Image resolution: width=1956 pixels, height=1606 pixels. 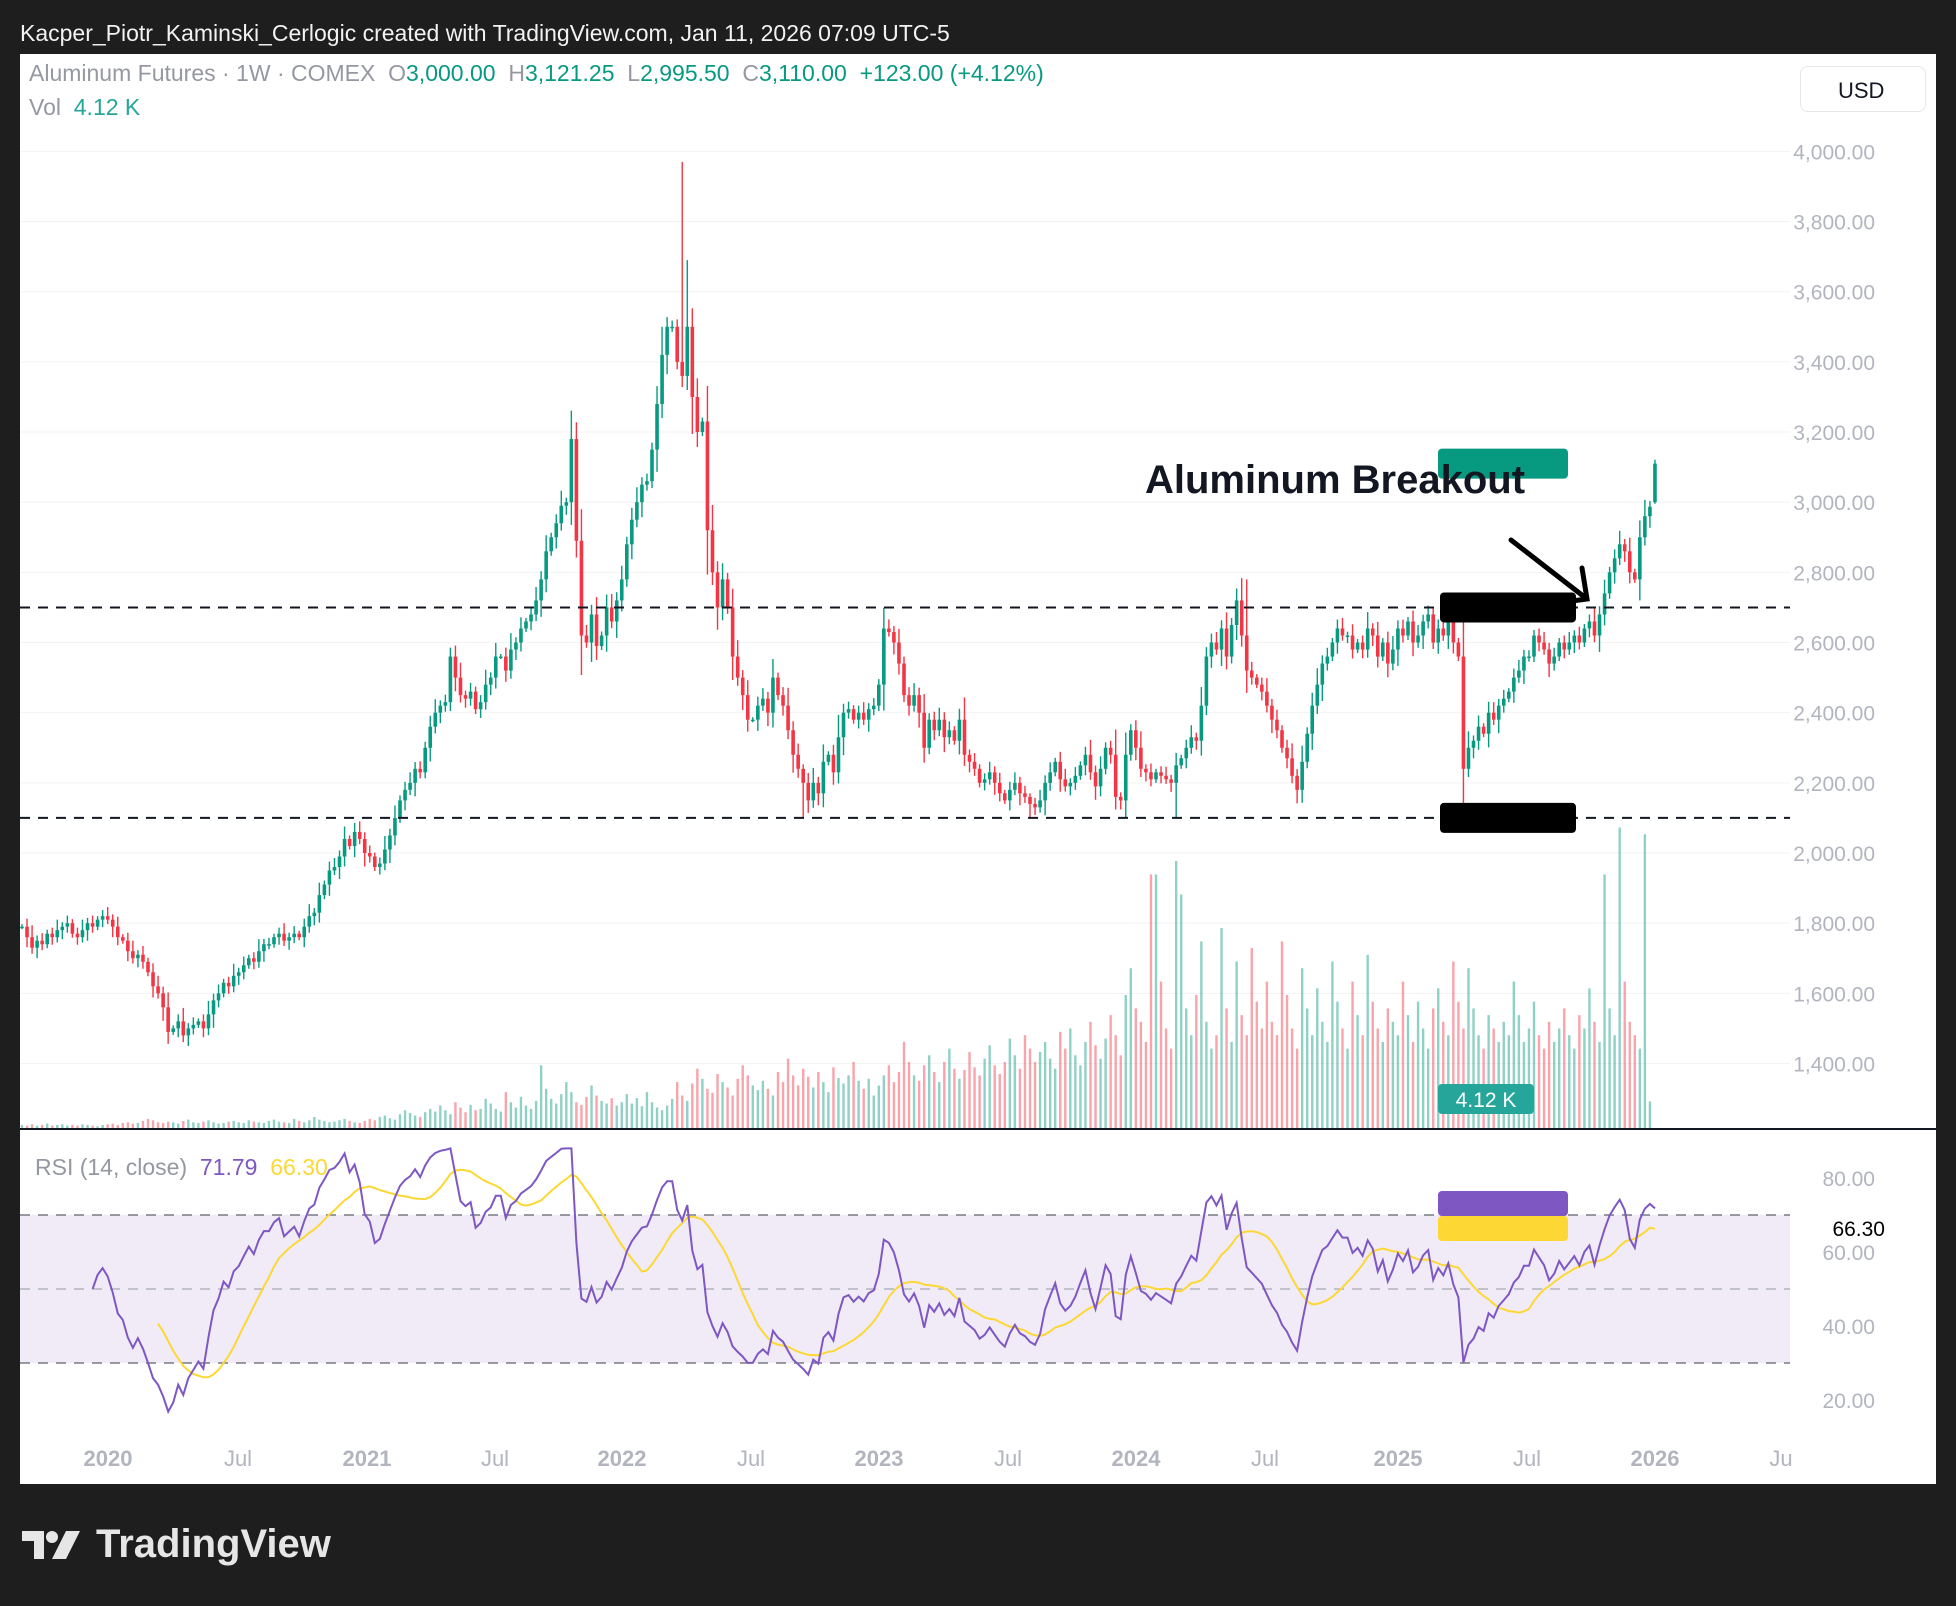 What do you see at coordinates (803, 73) in the screenshot?
I see `close-value: 3,110.00` at bounding box center [803, 73].